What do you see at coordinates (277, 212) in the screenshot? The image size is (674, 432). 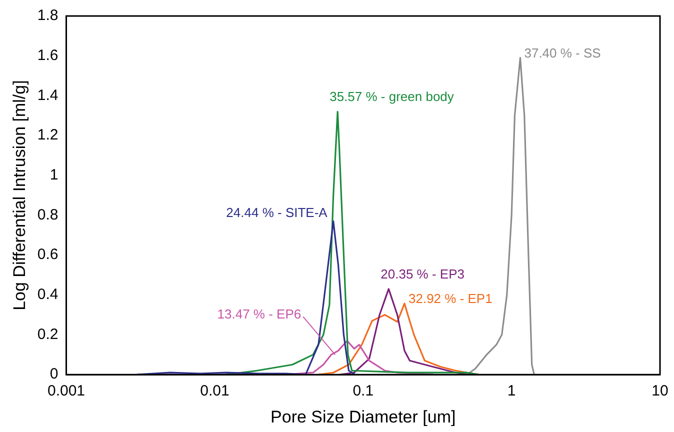 I see `series-label: 24.44 % - SITE-A` at bounding box center [277, 212].